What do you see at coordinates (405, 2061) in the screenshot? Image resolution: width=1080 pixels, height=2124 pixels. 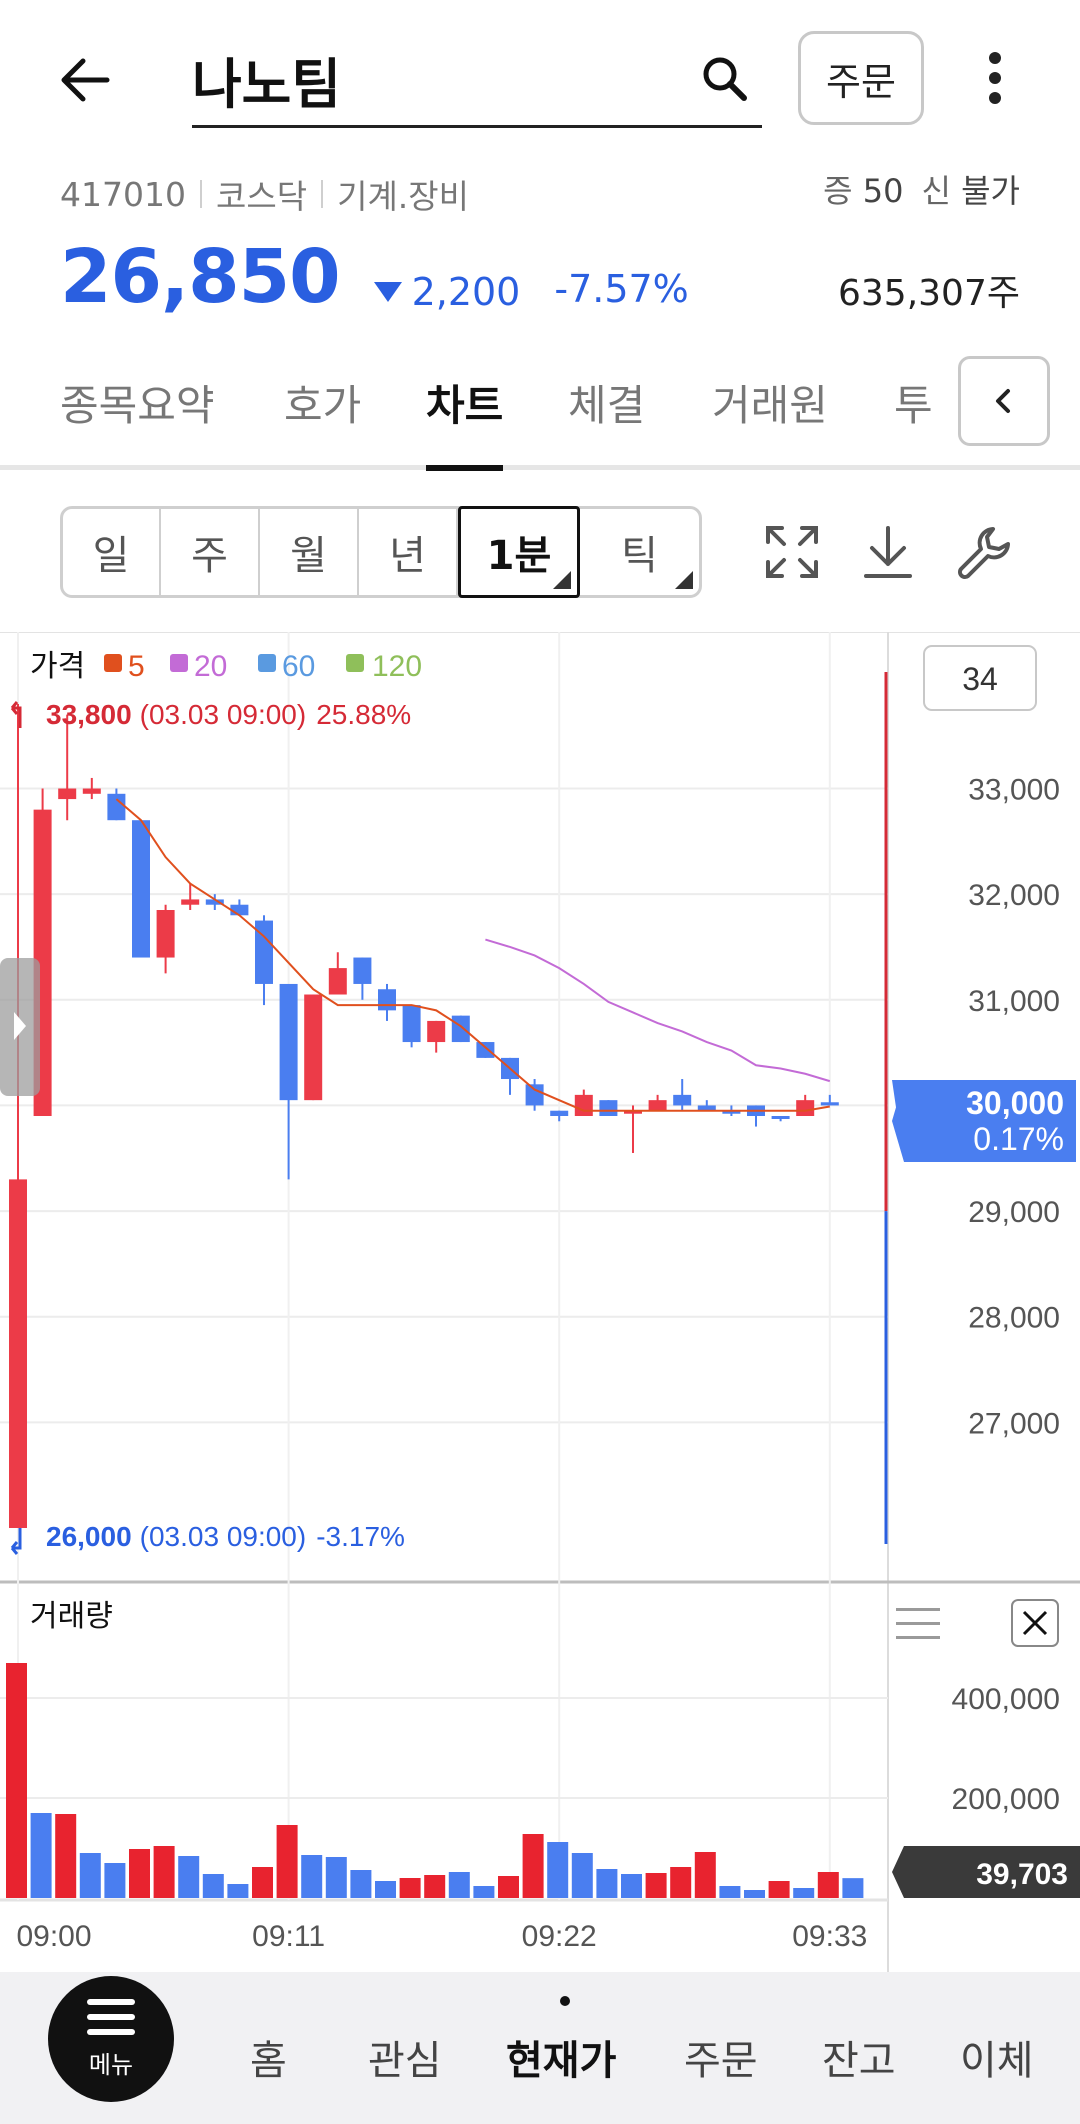 I see `nav-watchlist: 관심` at bounding box center [405, 2061].